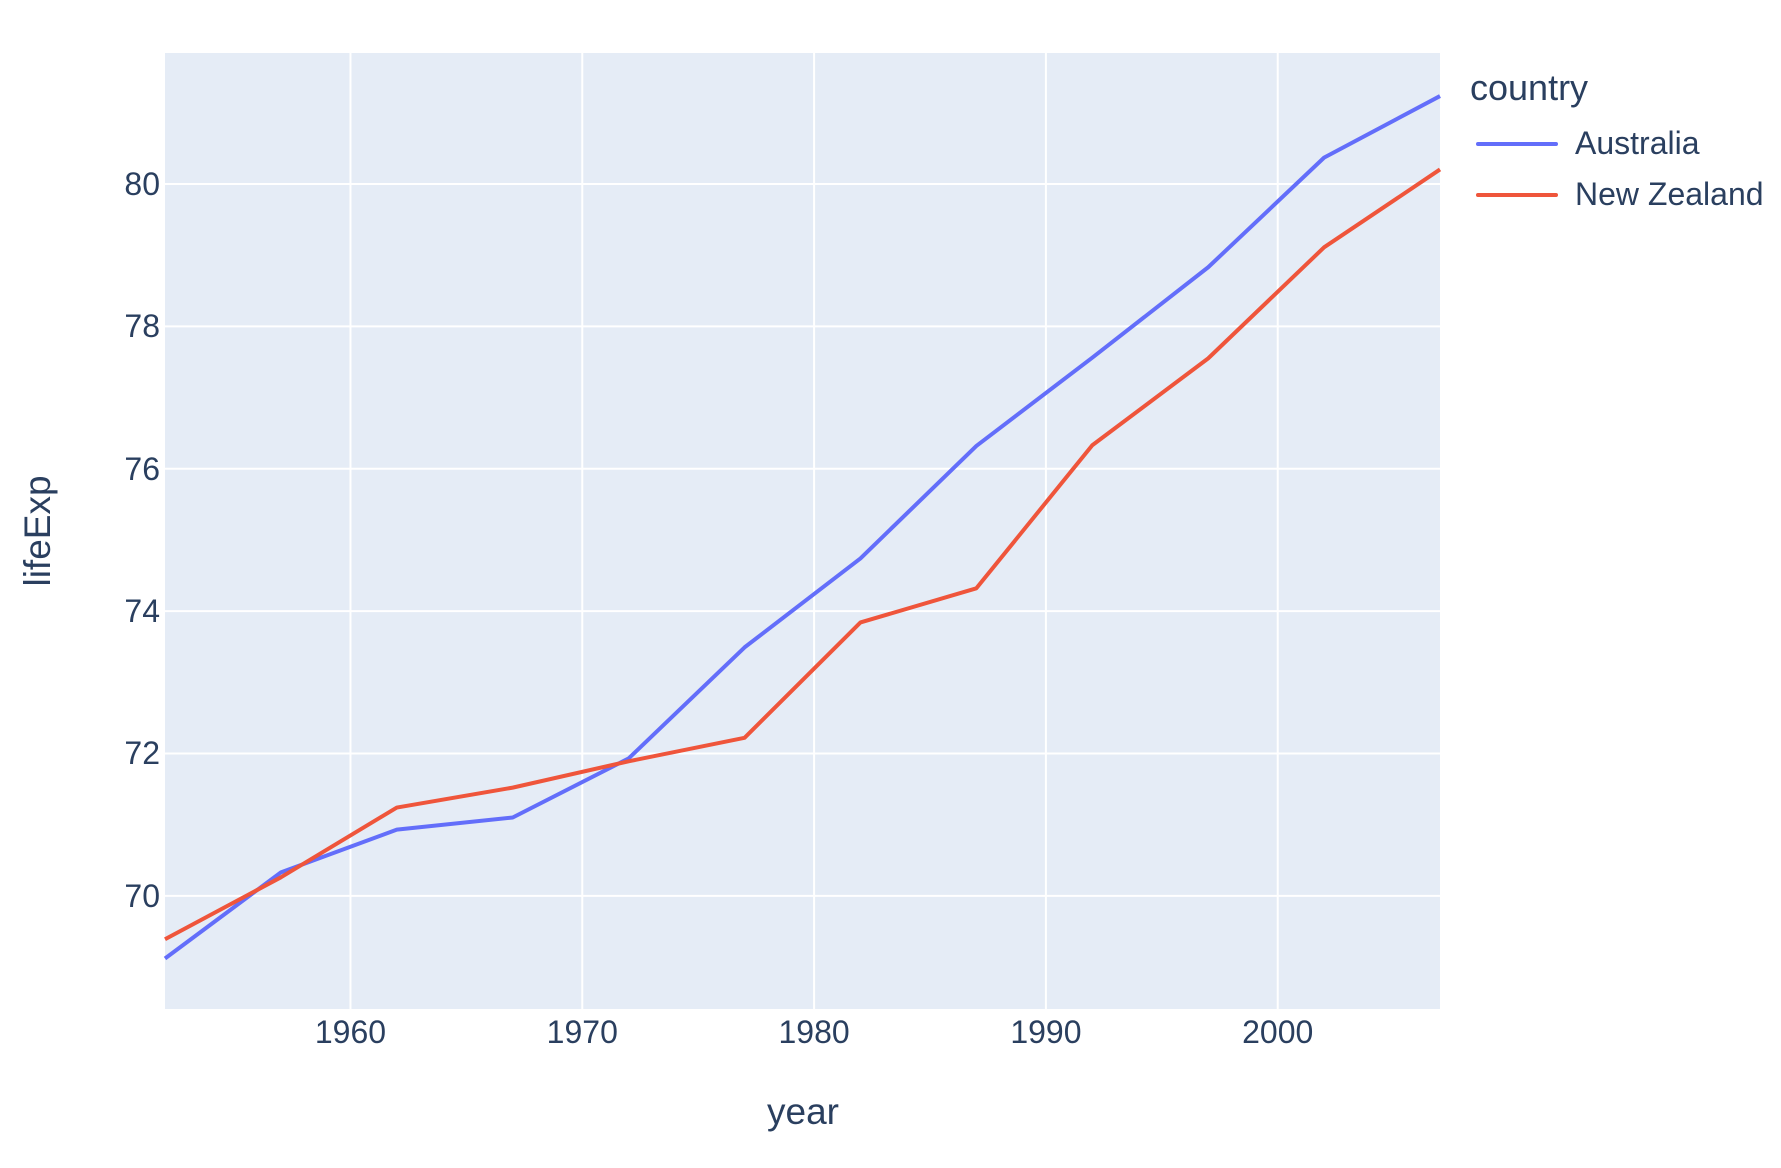 The image size is (1781, 1168). I want to click on y-tick-label: 78, so click(142, 326).